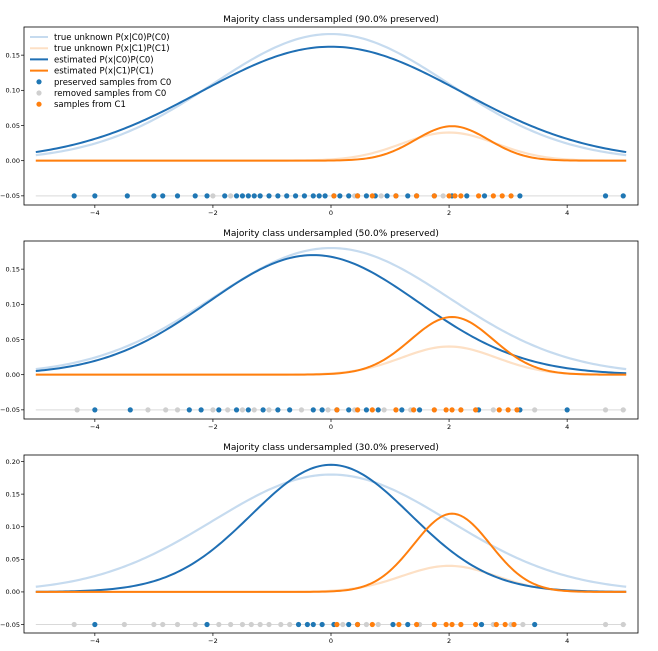 This screenshot has width=658, height=651. I want to click on x-tick-label: −4, so click(95, 213).